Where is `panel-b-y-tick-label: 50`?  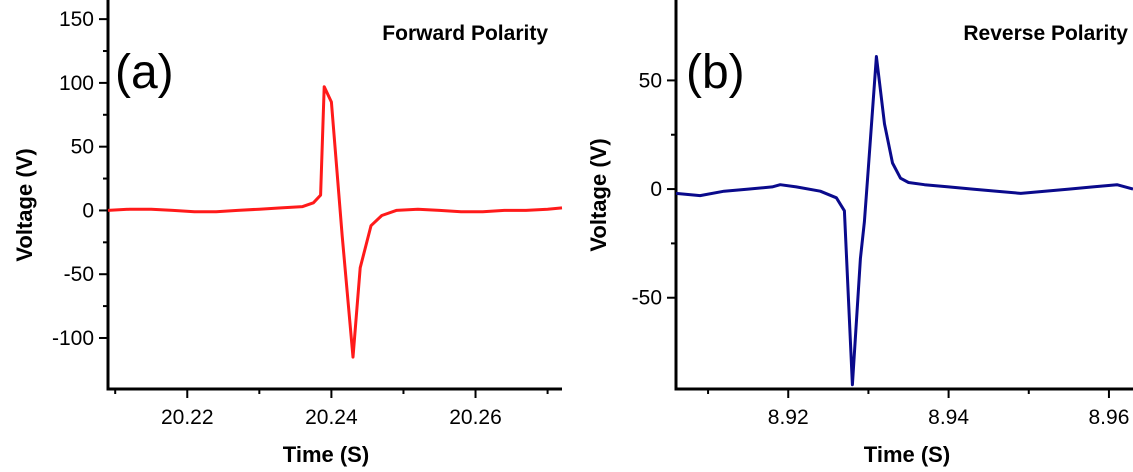 panel-b-y-tick-label: 50 is located at coordinates (650, 80).